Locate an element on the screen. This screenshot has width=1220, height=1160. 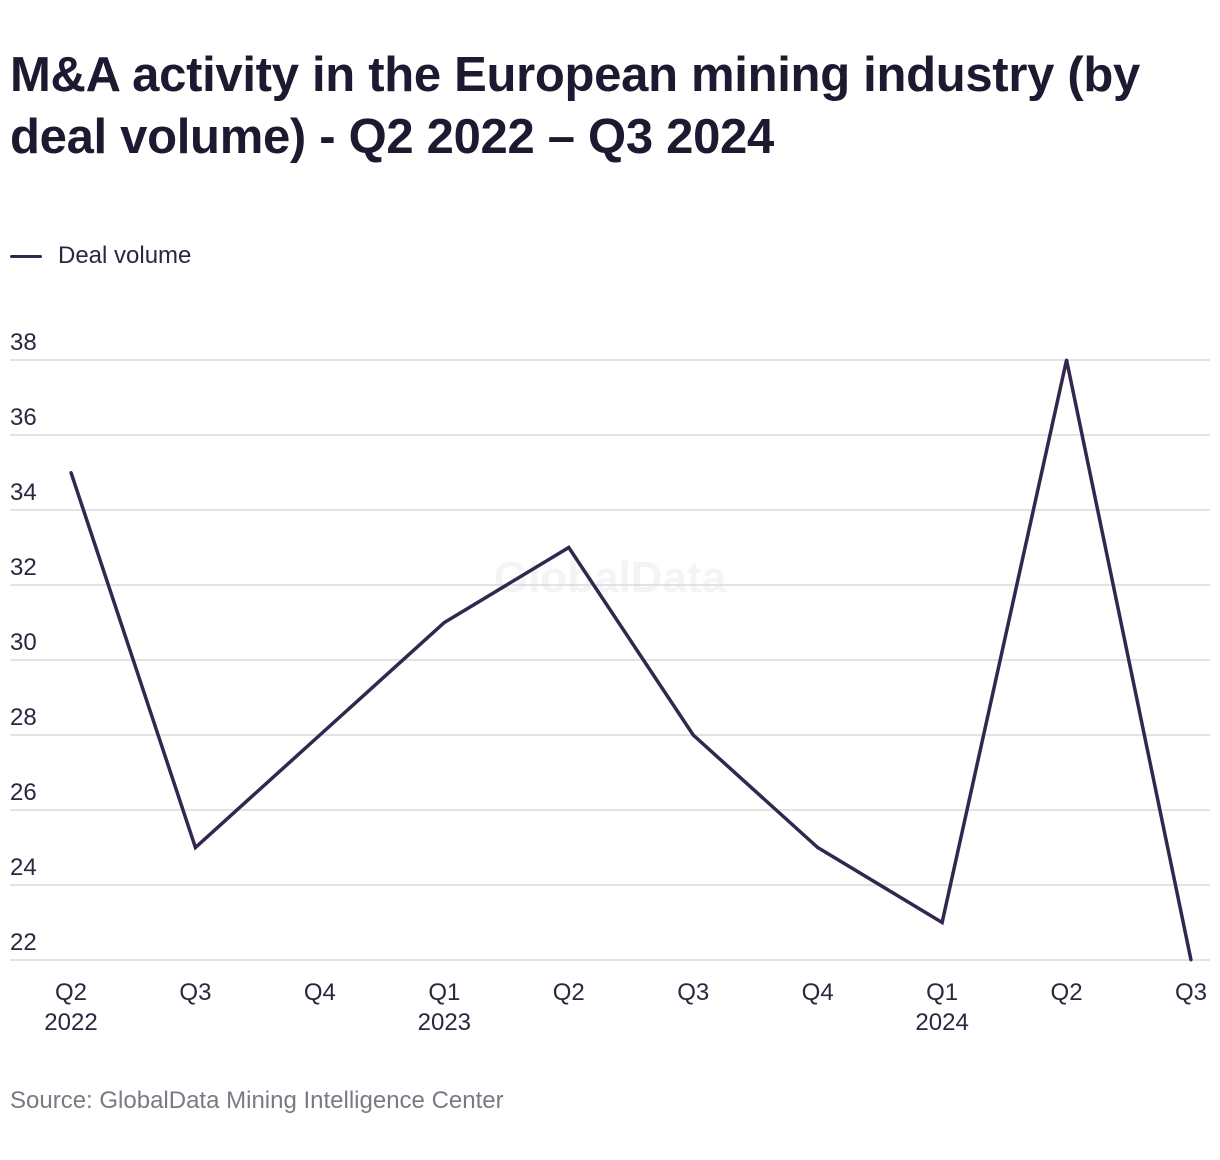
y-tick-label: 34 is located at coordinates (23, 492).